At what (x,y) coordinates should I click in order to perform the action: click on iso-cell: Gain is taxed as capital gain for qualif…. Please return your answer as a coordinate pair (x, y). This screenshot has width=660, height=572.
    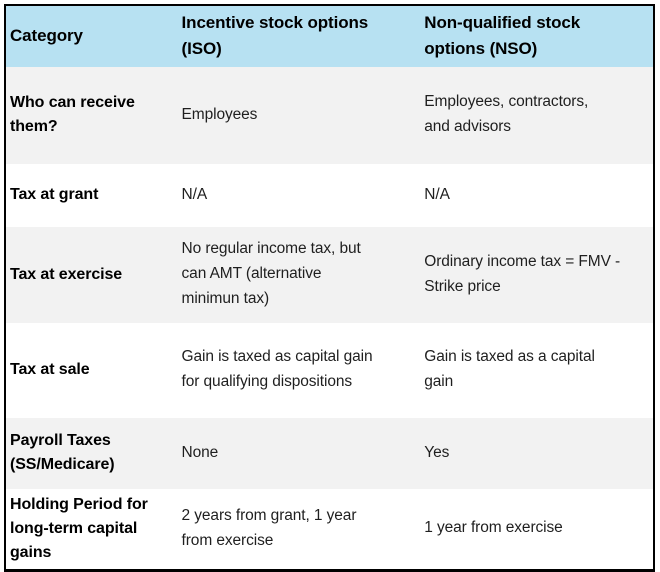
    Looking at the image, I should click on (277, 369).